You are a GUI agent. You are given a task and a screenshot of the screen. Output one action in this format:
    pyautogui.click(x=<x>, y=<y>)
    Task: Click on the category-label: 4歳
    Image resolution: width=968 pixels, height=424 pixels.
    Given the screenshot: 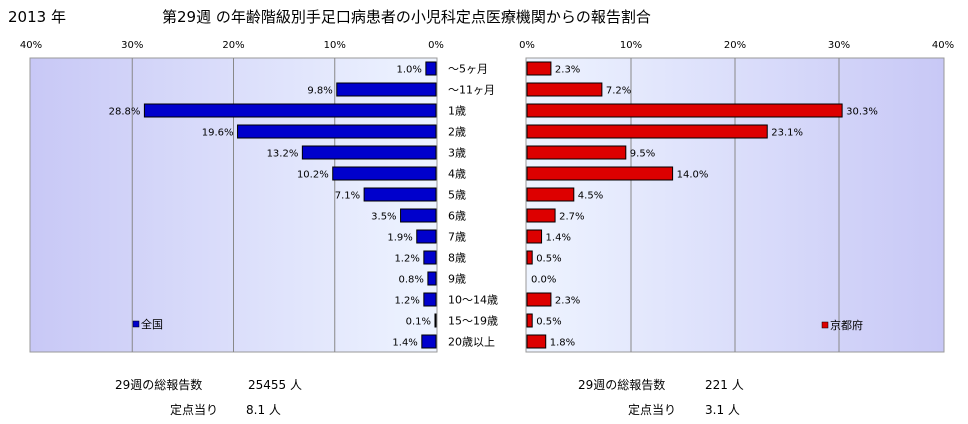 What is the action you would take?
    pyautogui.click(x=457, y=174)
    